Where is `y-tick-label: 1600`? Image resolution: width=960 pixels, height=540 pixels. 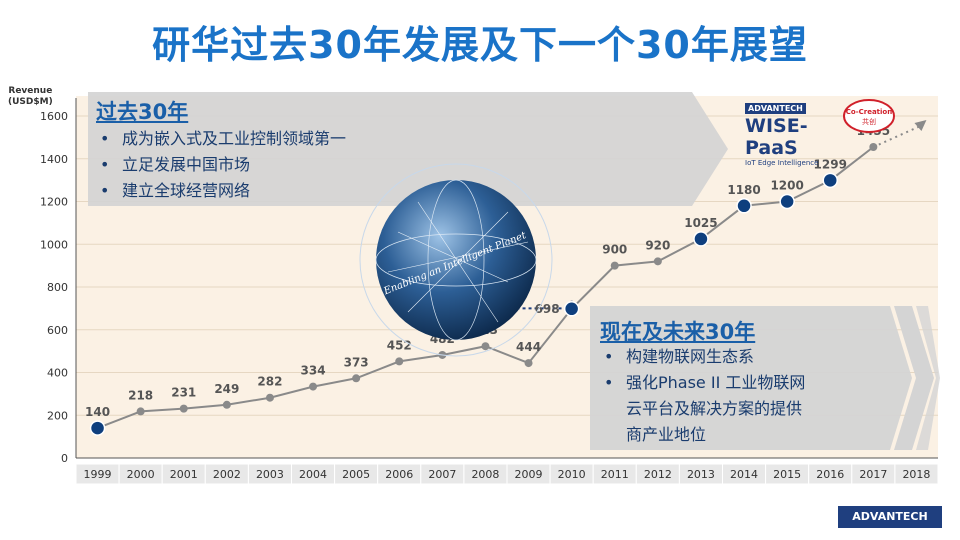 y-tick-label: 1600 is located at coordinates (54, 116).